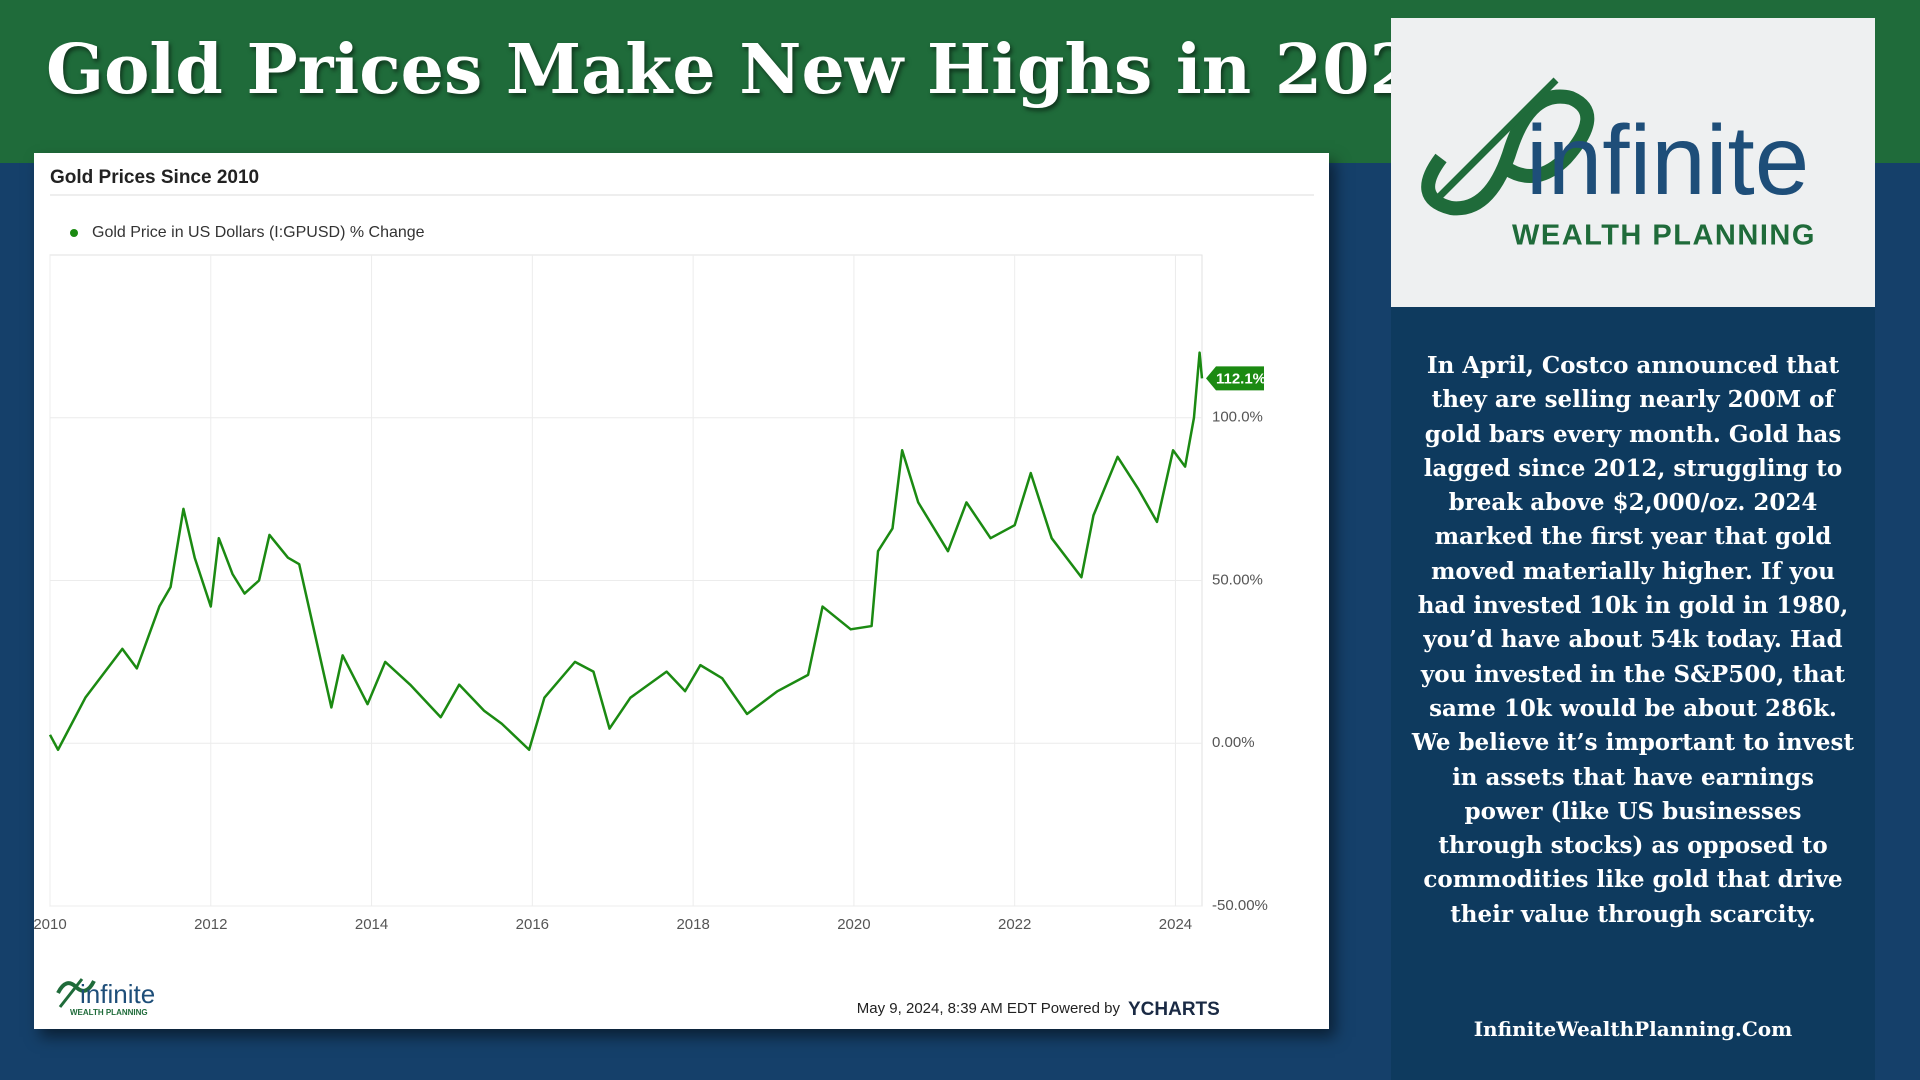 This screenshot has width=1920, height=1080. What do you see at coordinates (1241, 378) in the screenshot?
I see `end-label: 112.1%` at bounding box center [1241, 378].